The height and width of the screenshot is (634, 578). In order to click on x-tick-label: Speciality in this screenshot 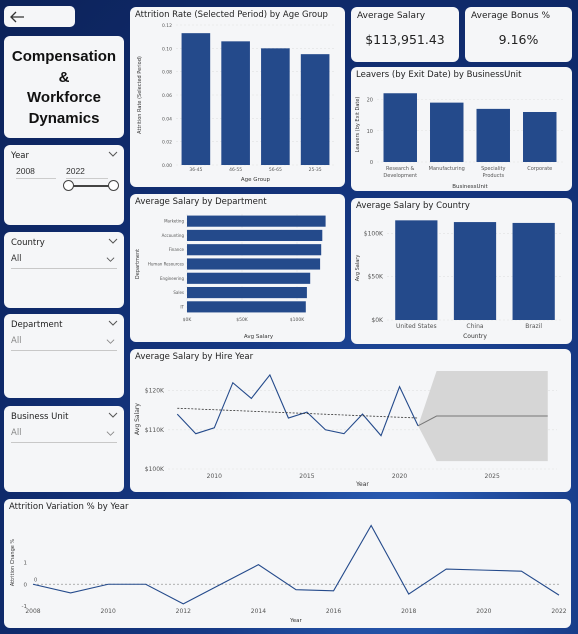, I will do `click(493, 169)`.